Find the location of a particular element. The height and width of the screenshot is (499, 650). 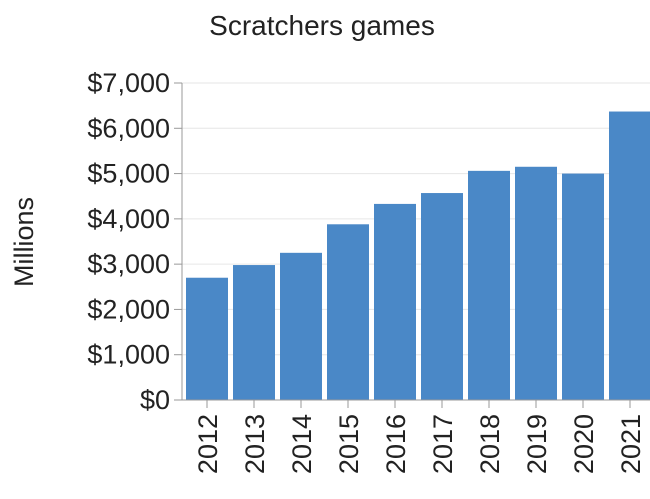

x-tick-label: 2014 is located at coordinates (302, 444).